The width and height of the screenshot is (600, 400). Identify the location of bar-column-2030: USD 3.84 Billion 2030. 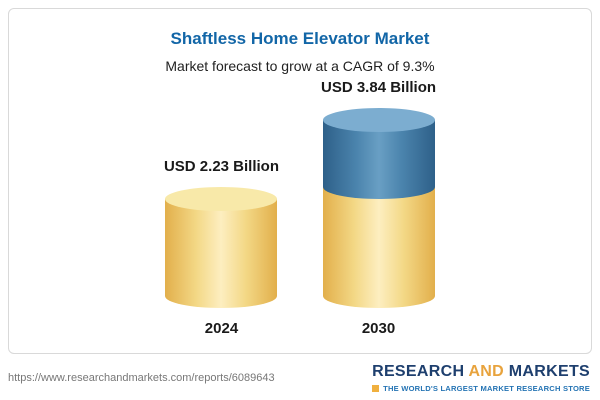
(378, 208).